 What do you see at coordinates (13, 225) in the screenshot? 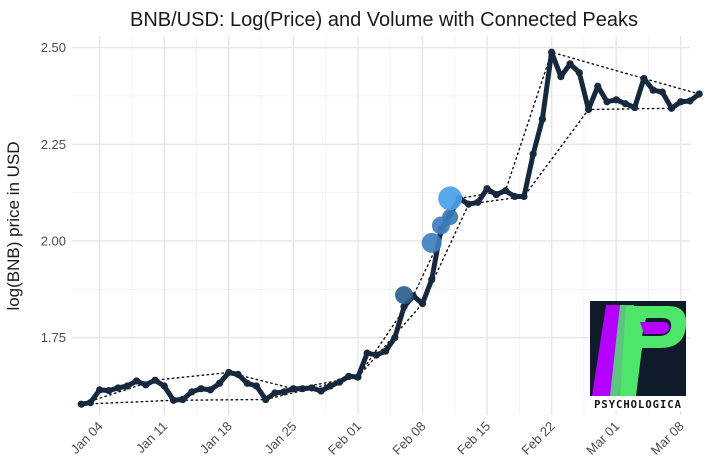
I see `y-axis-label: log(BNB) price in USD` at bounding box center [13, 225].